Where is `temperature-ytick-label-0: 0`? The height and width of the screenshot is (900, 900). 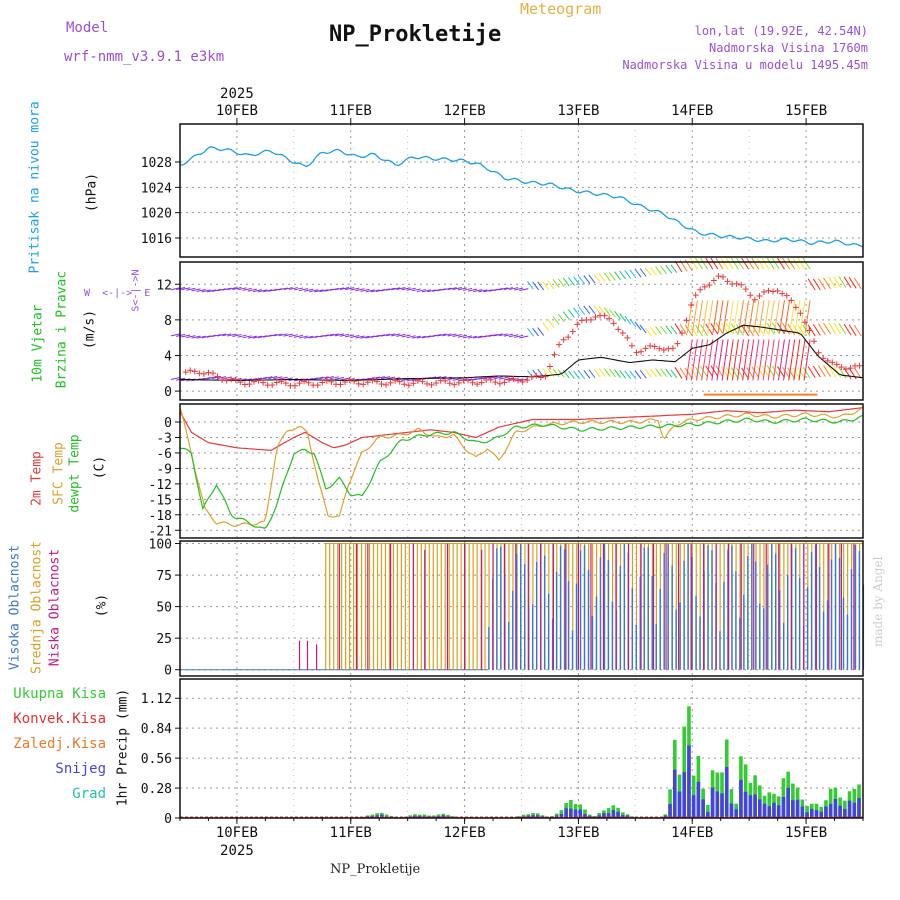 temperature-ytick-label-0: 0 is located at coordinates (168, 423).